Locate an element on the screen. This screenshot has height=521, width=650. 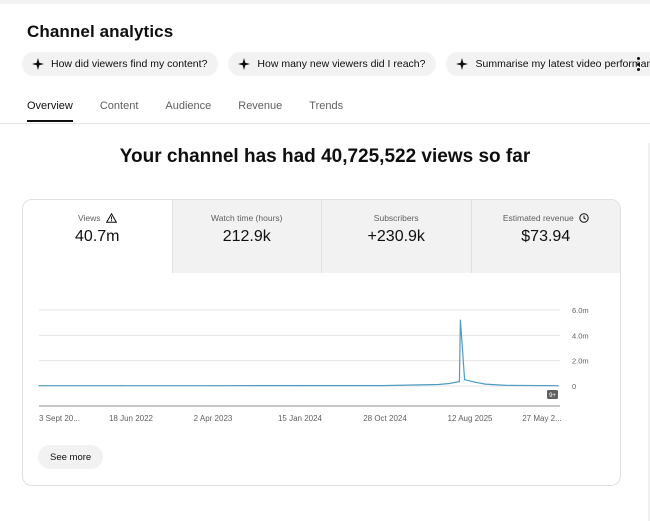
tab-revenue: Revenue is located at coordinates (260, 106).